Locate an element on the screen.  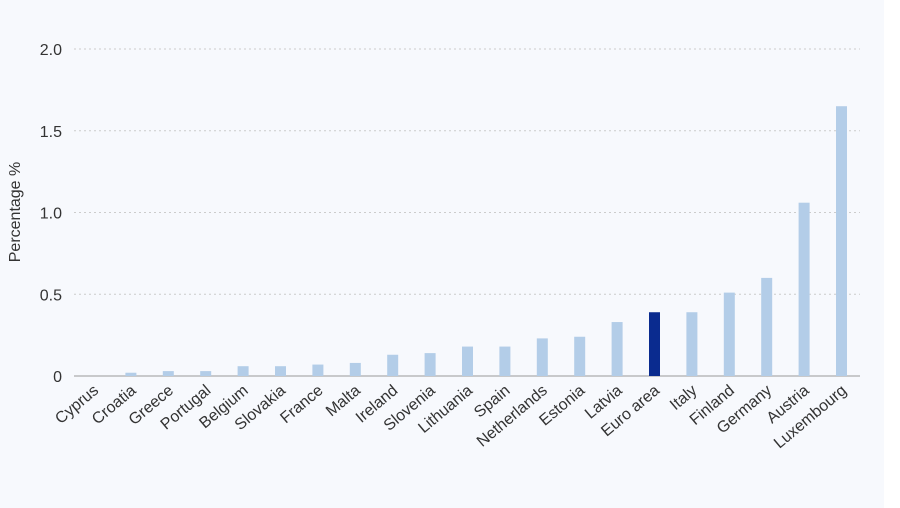
bar-luxembourg is located at coordinates (841, 241).